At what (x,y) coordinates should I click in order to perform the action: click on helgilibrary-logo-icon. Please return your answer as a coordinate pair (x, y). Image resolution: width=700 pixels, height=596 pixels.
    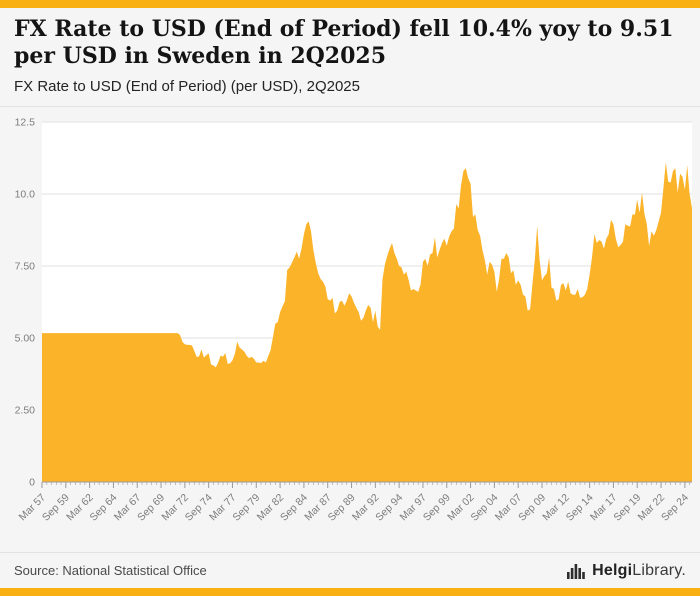
    Looking at the image, I should click on (576, 571).